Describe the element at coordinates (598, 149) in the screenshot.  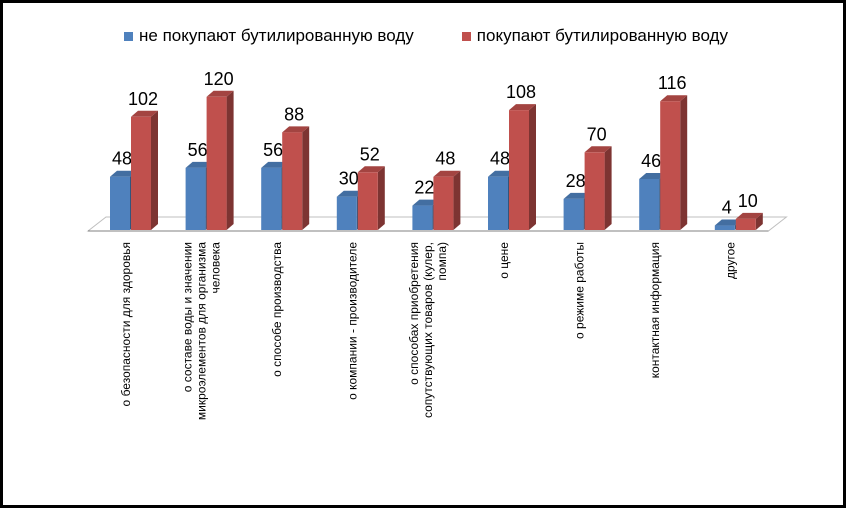
I see `series-2-bar-7-top` at that location.